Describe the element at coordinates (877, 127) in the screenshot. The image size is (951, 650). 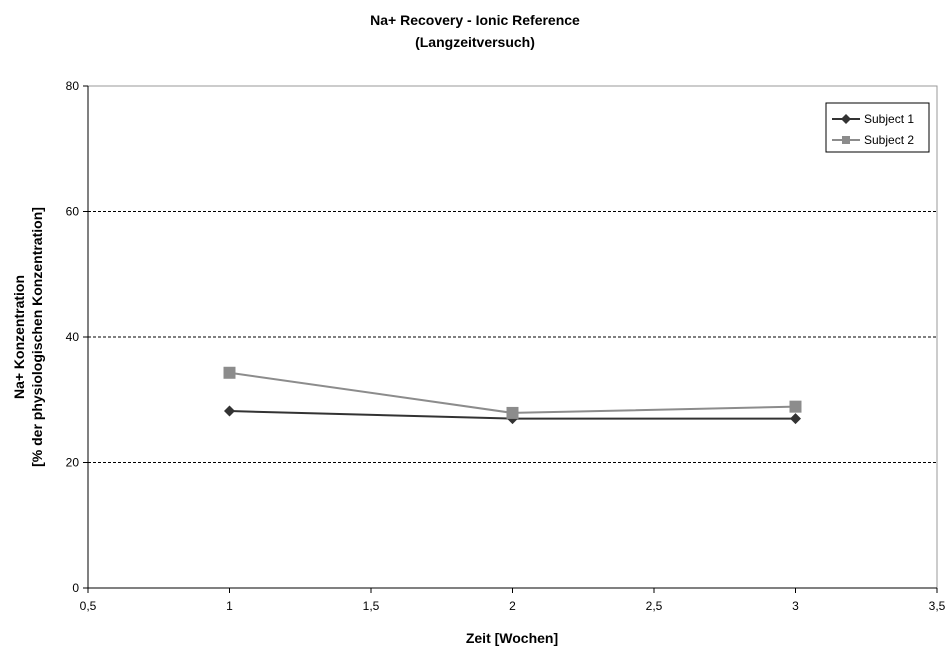
I see `legend: Subject 1 Subject 2` at that location.